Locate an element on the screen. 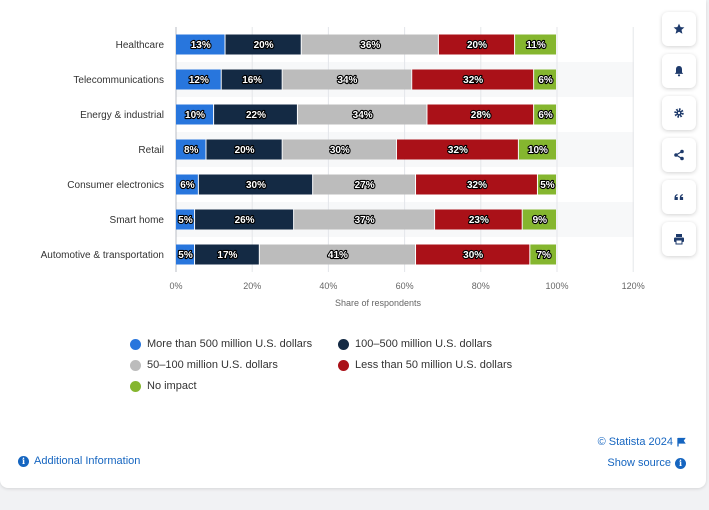 The image size is (709, 510). legend-item-100-500m: 100–500 million U.S. dollars is located at coordinates (415, 344).